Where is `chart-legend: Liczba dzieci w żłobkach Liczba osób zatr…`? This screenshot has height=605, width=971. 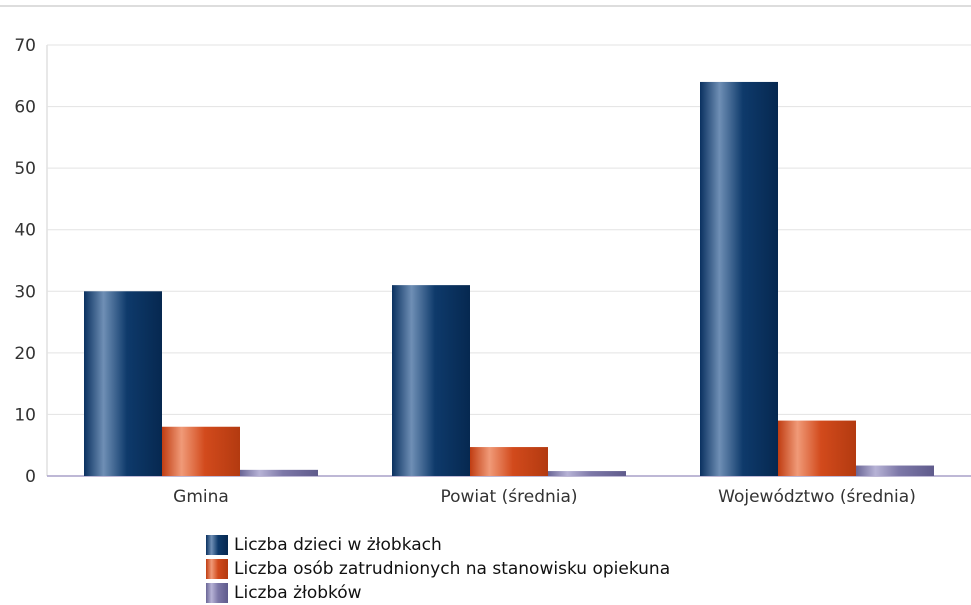 chart-legend: Liczba dzieci w żłobkach Liczba osób zatr… is located at coordinates (438, 569).